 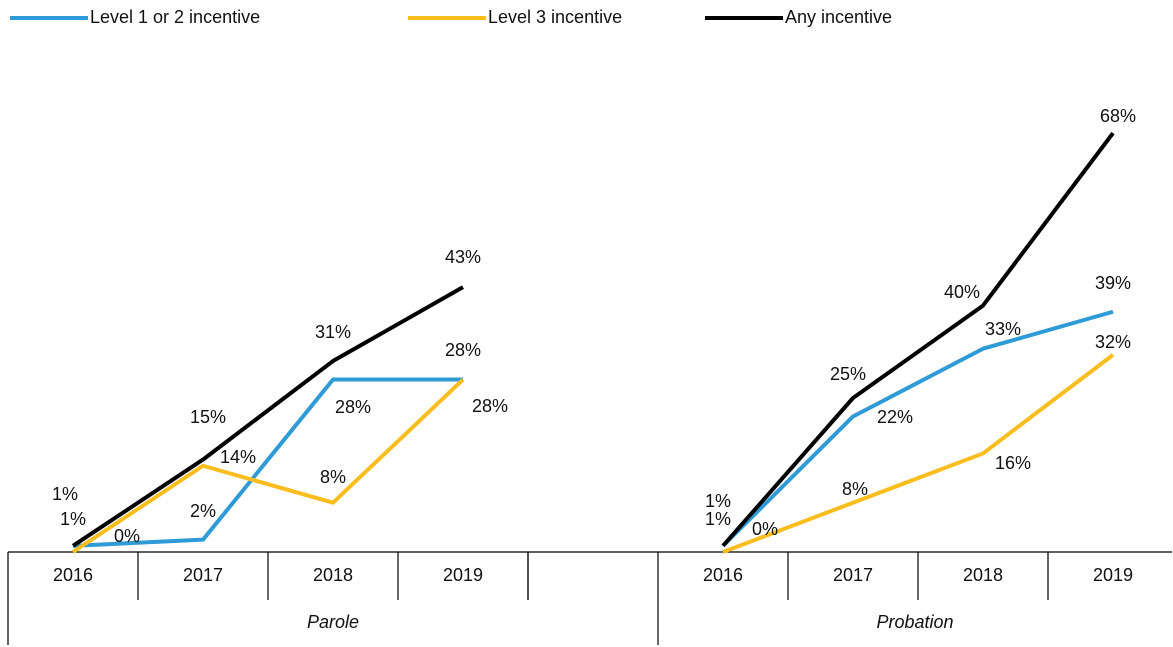 I want to click on data-label: 14%, so click(x=238, y=457).